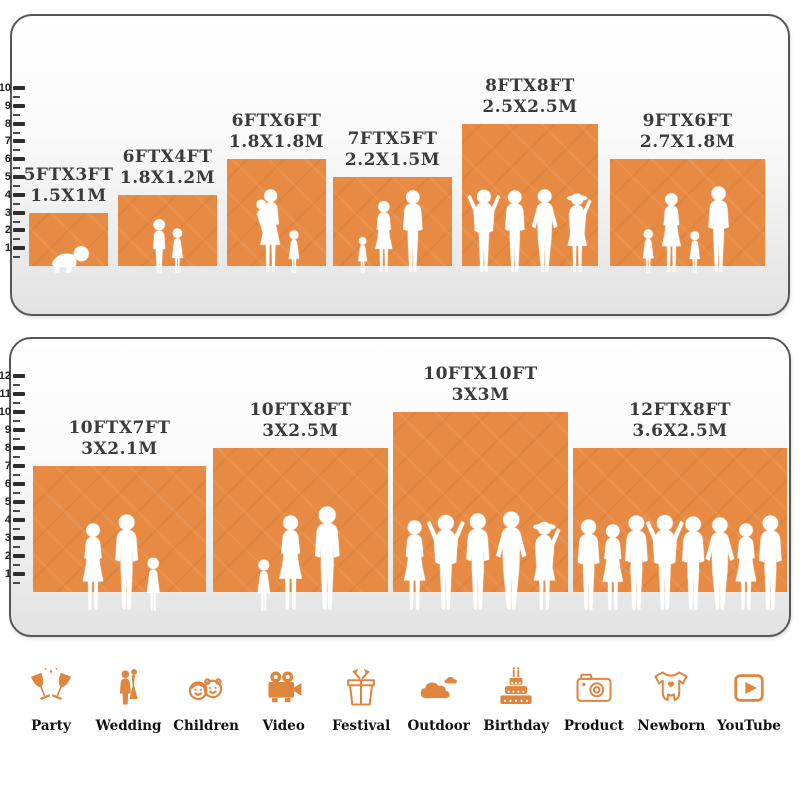  What do you see at coordinates (19, 574) in the screenshot?
I see `ruler-tick-1-panel2` at bounding box center [19, 574].